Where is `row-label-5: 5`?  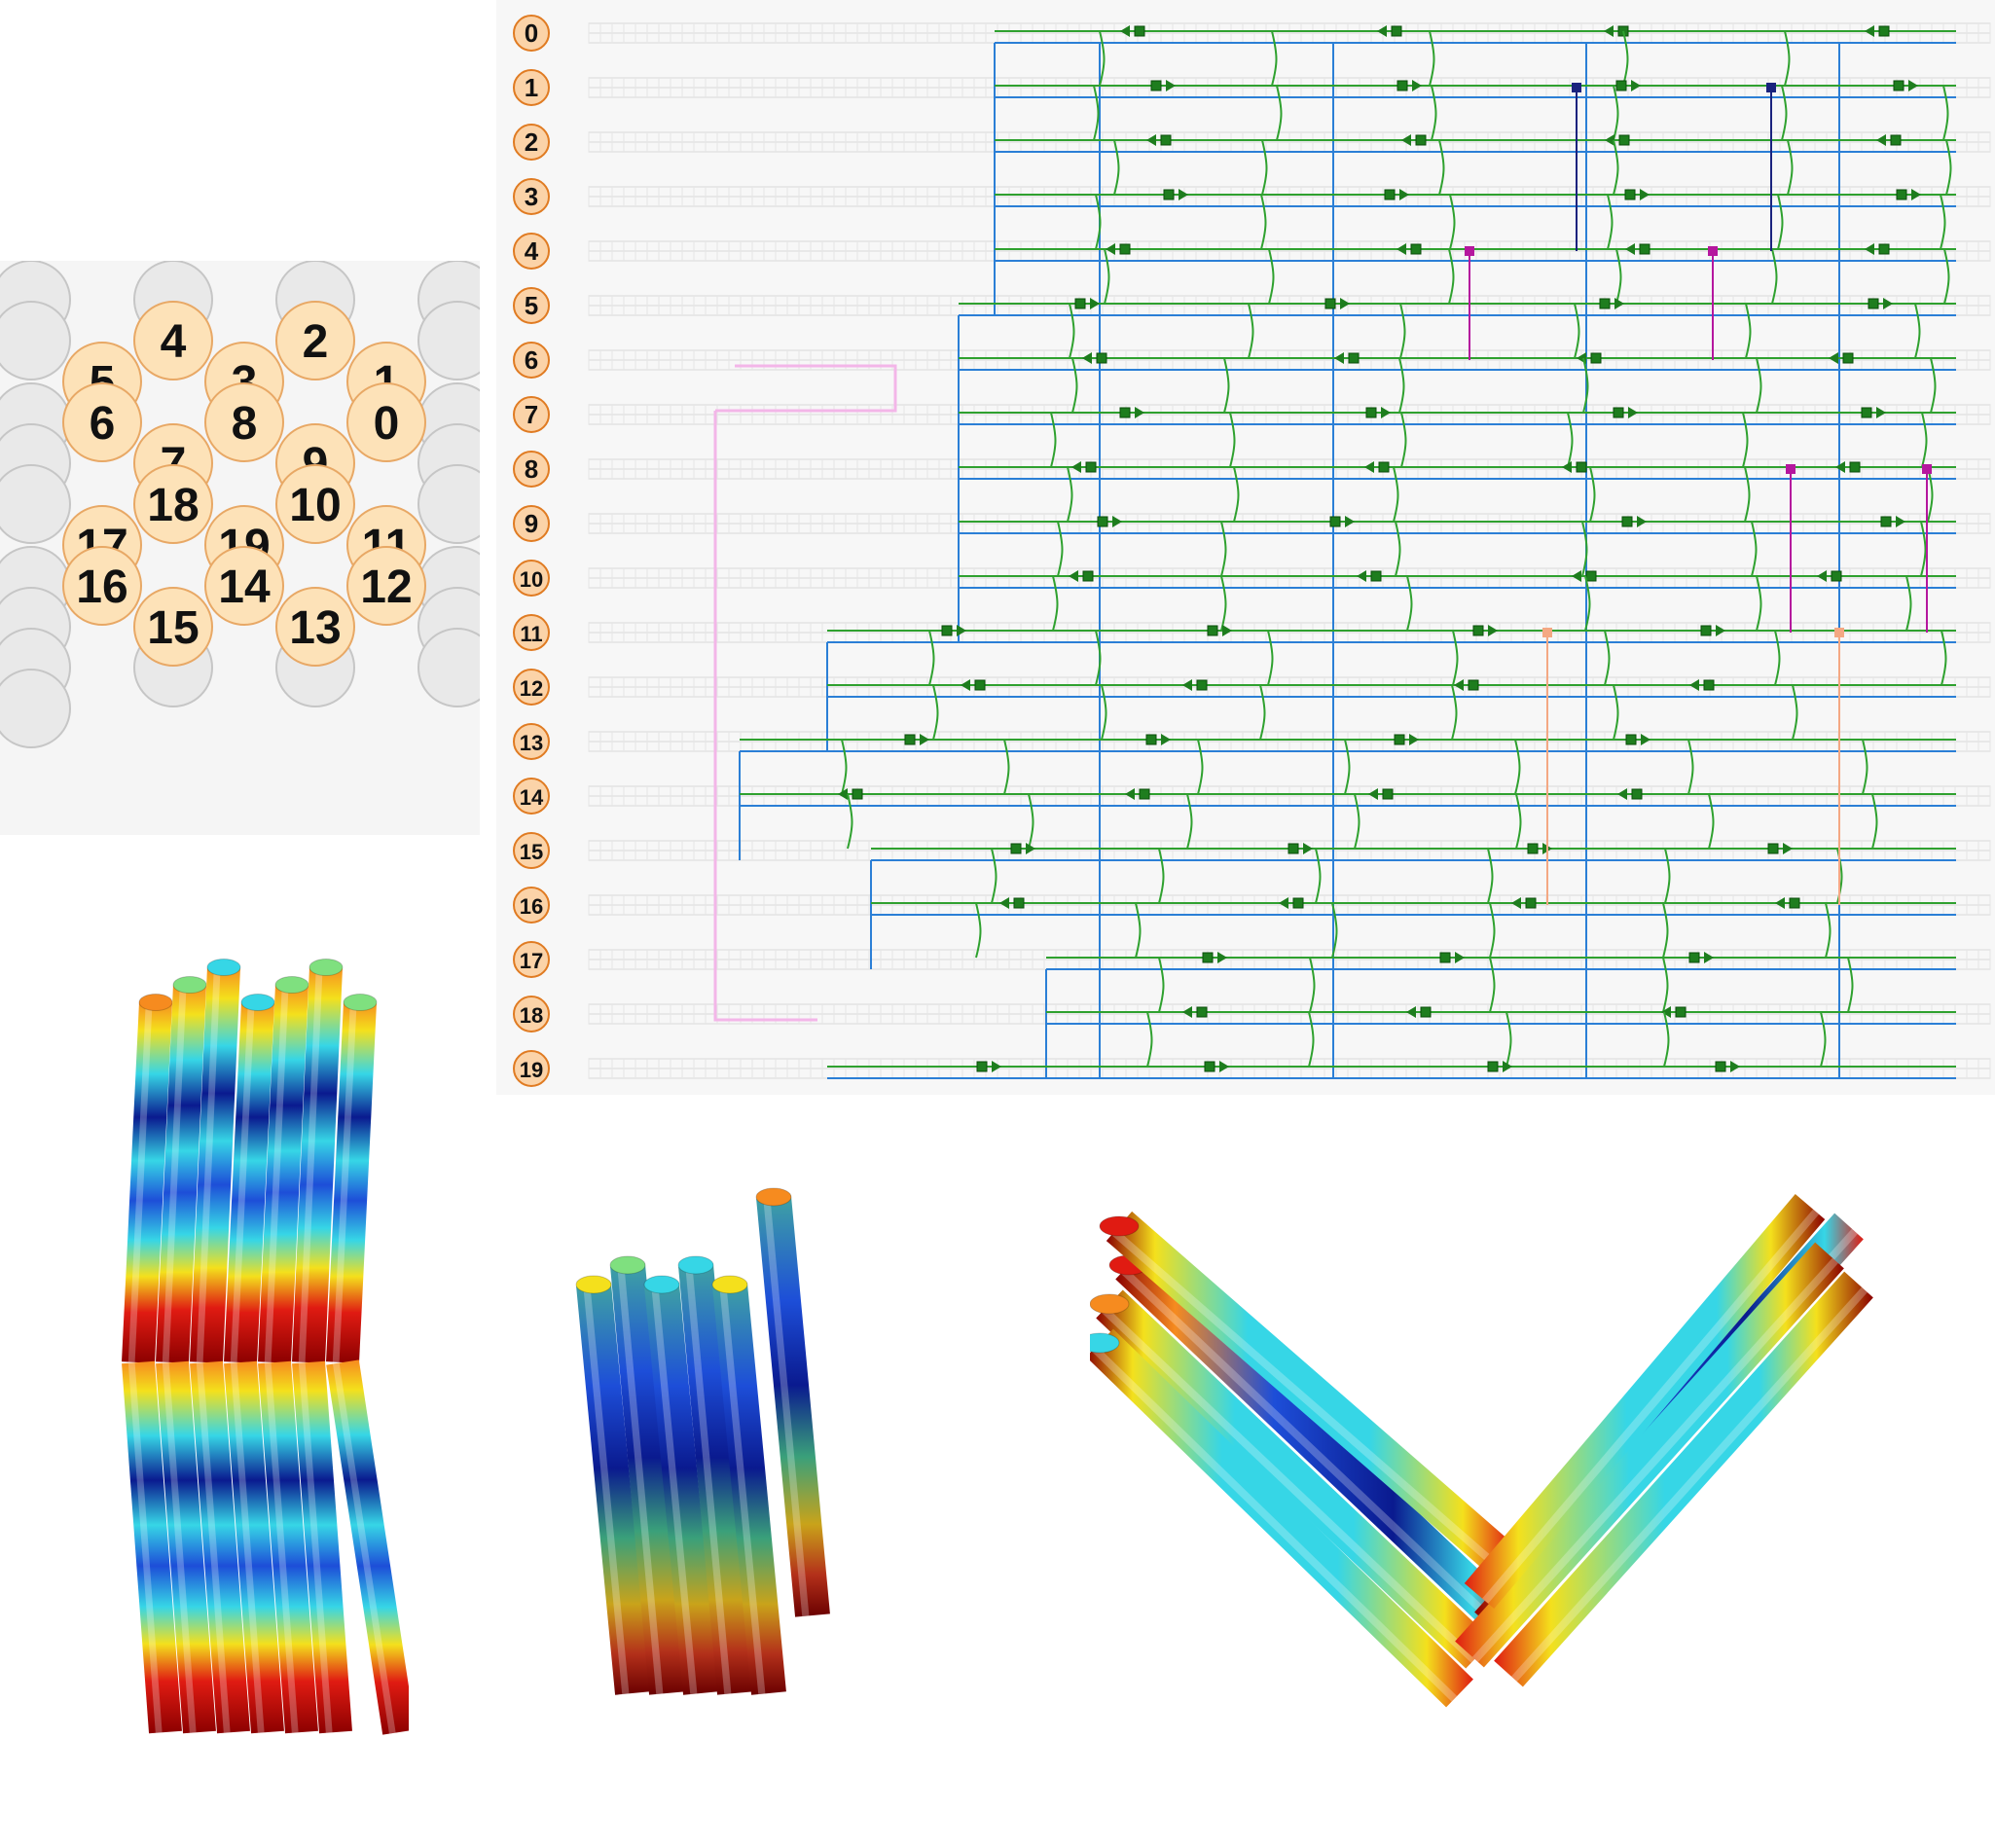 row-label-5: 5 is located at coordinates (531, 305).